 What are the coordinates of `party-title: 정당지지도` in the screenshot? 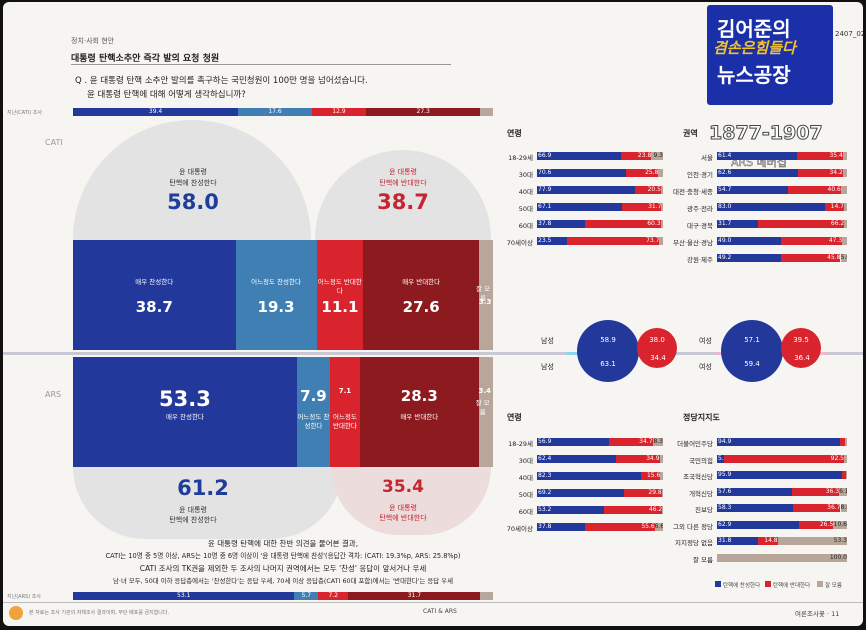 It's located at (701, 417).